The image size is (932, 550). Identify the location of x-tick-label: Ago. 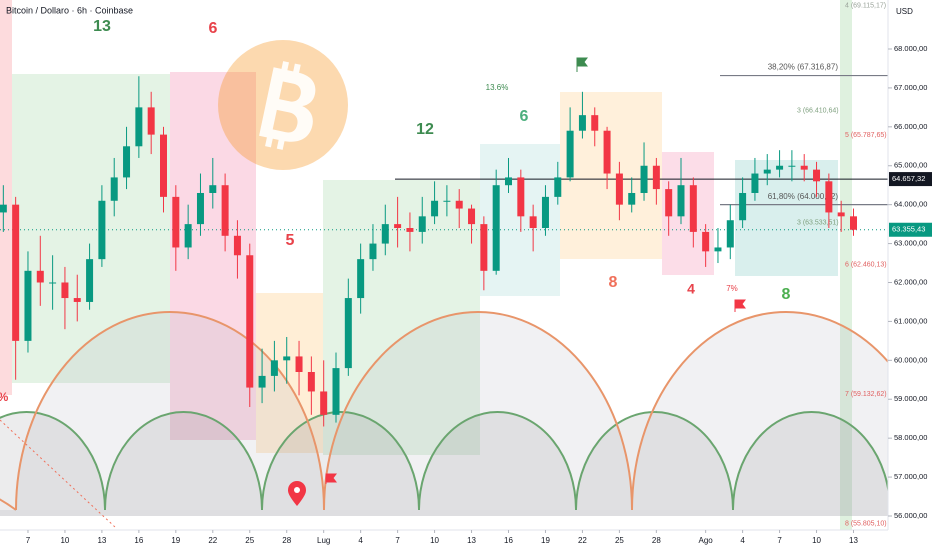
(706, 540).